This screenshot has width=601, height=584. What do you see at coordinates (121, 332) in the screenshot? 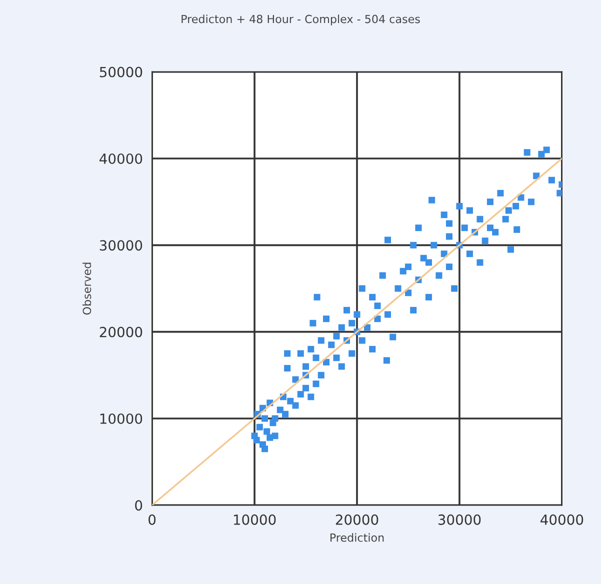
I see `y-tick-label: 20000` at bounding box center [121, 332].